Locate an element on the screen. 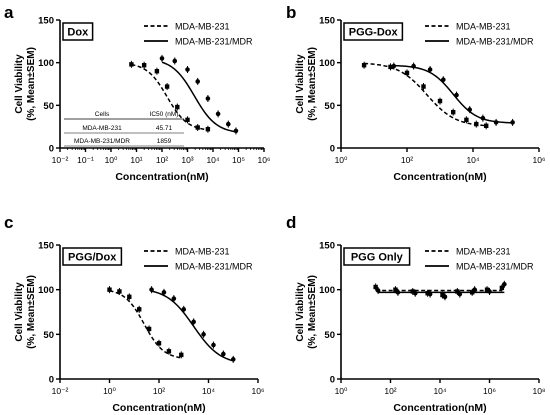 Image resolution: width=550 pixels, height=415 pixels. x-tick-label: 10³ is located at coordinates (187, 160).